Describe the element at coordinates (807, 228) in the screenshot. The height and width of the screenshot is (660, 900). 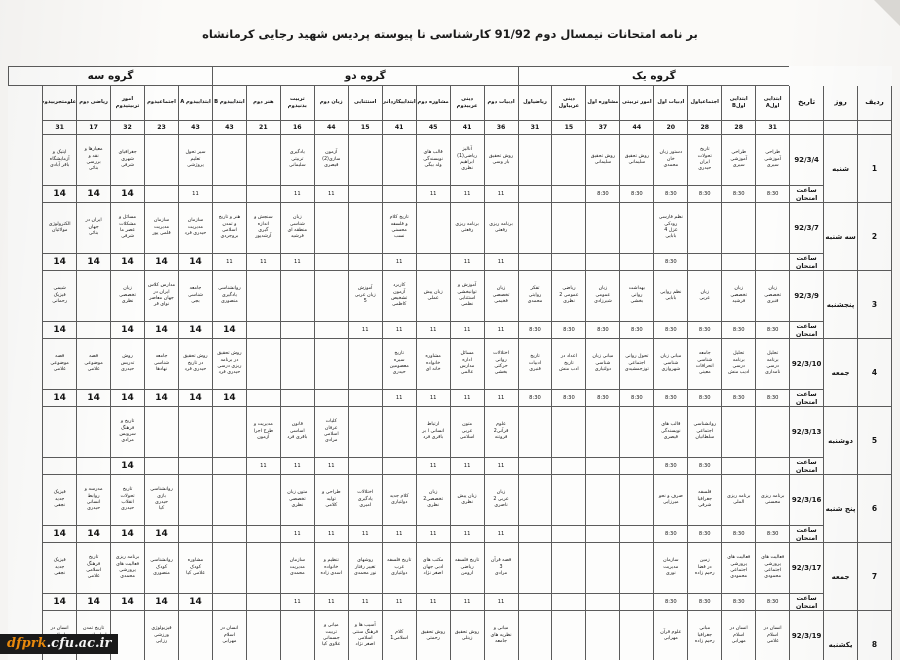
I see `exam-date: 92/3/7` at that location.